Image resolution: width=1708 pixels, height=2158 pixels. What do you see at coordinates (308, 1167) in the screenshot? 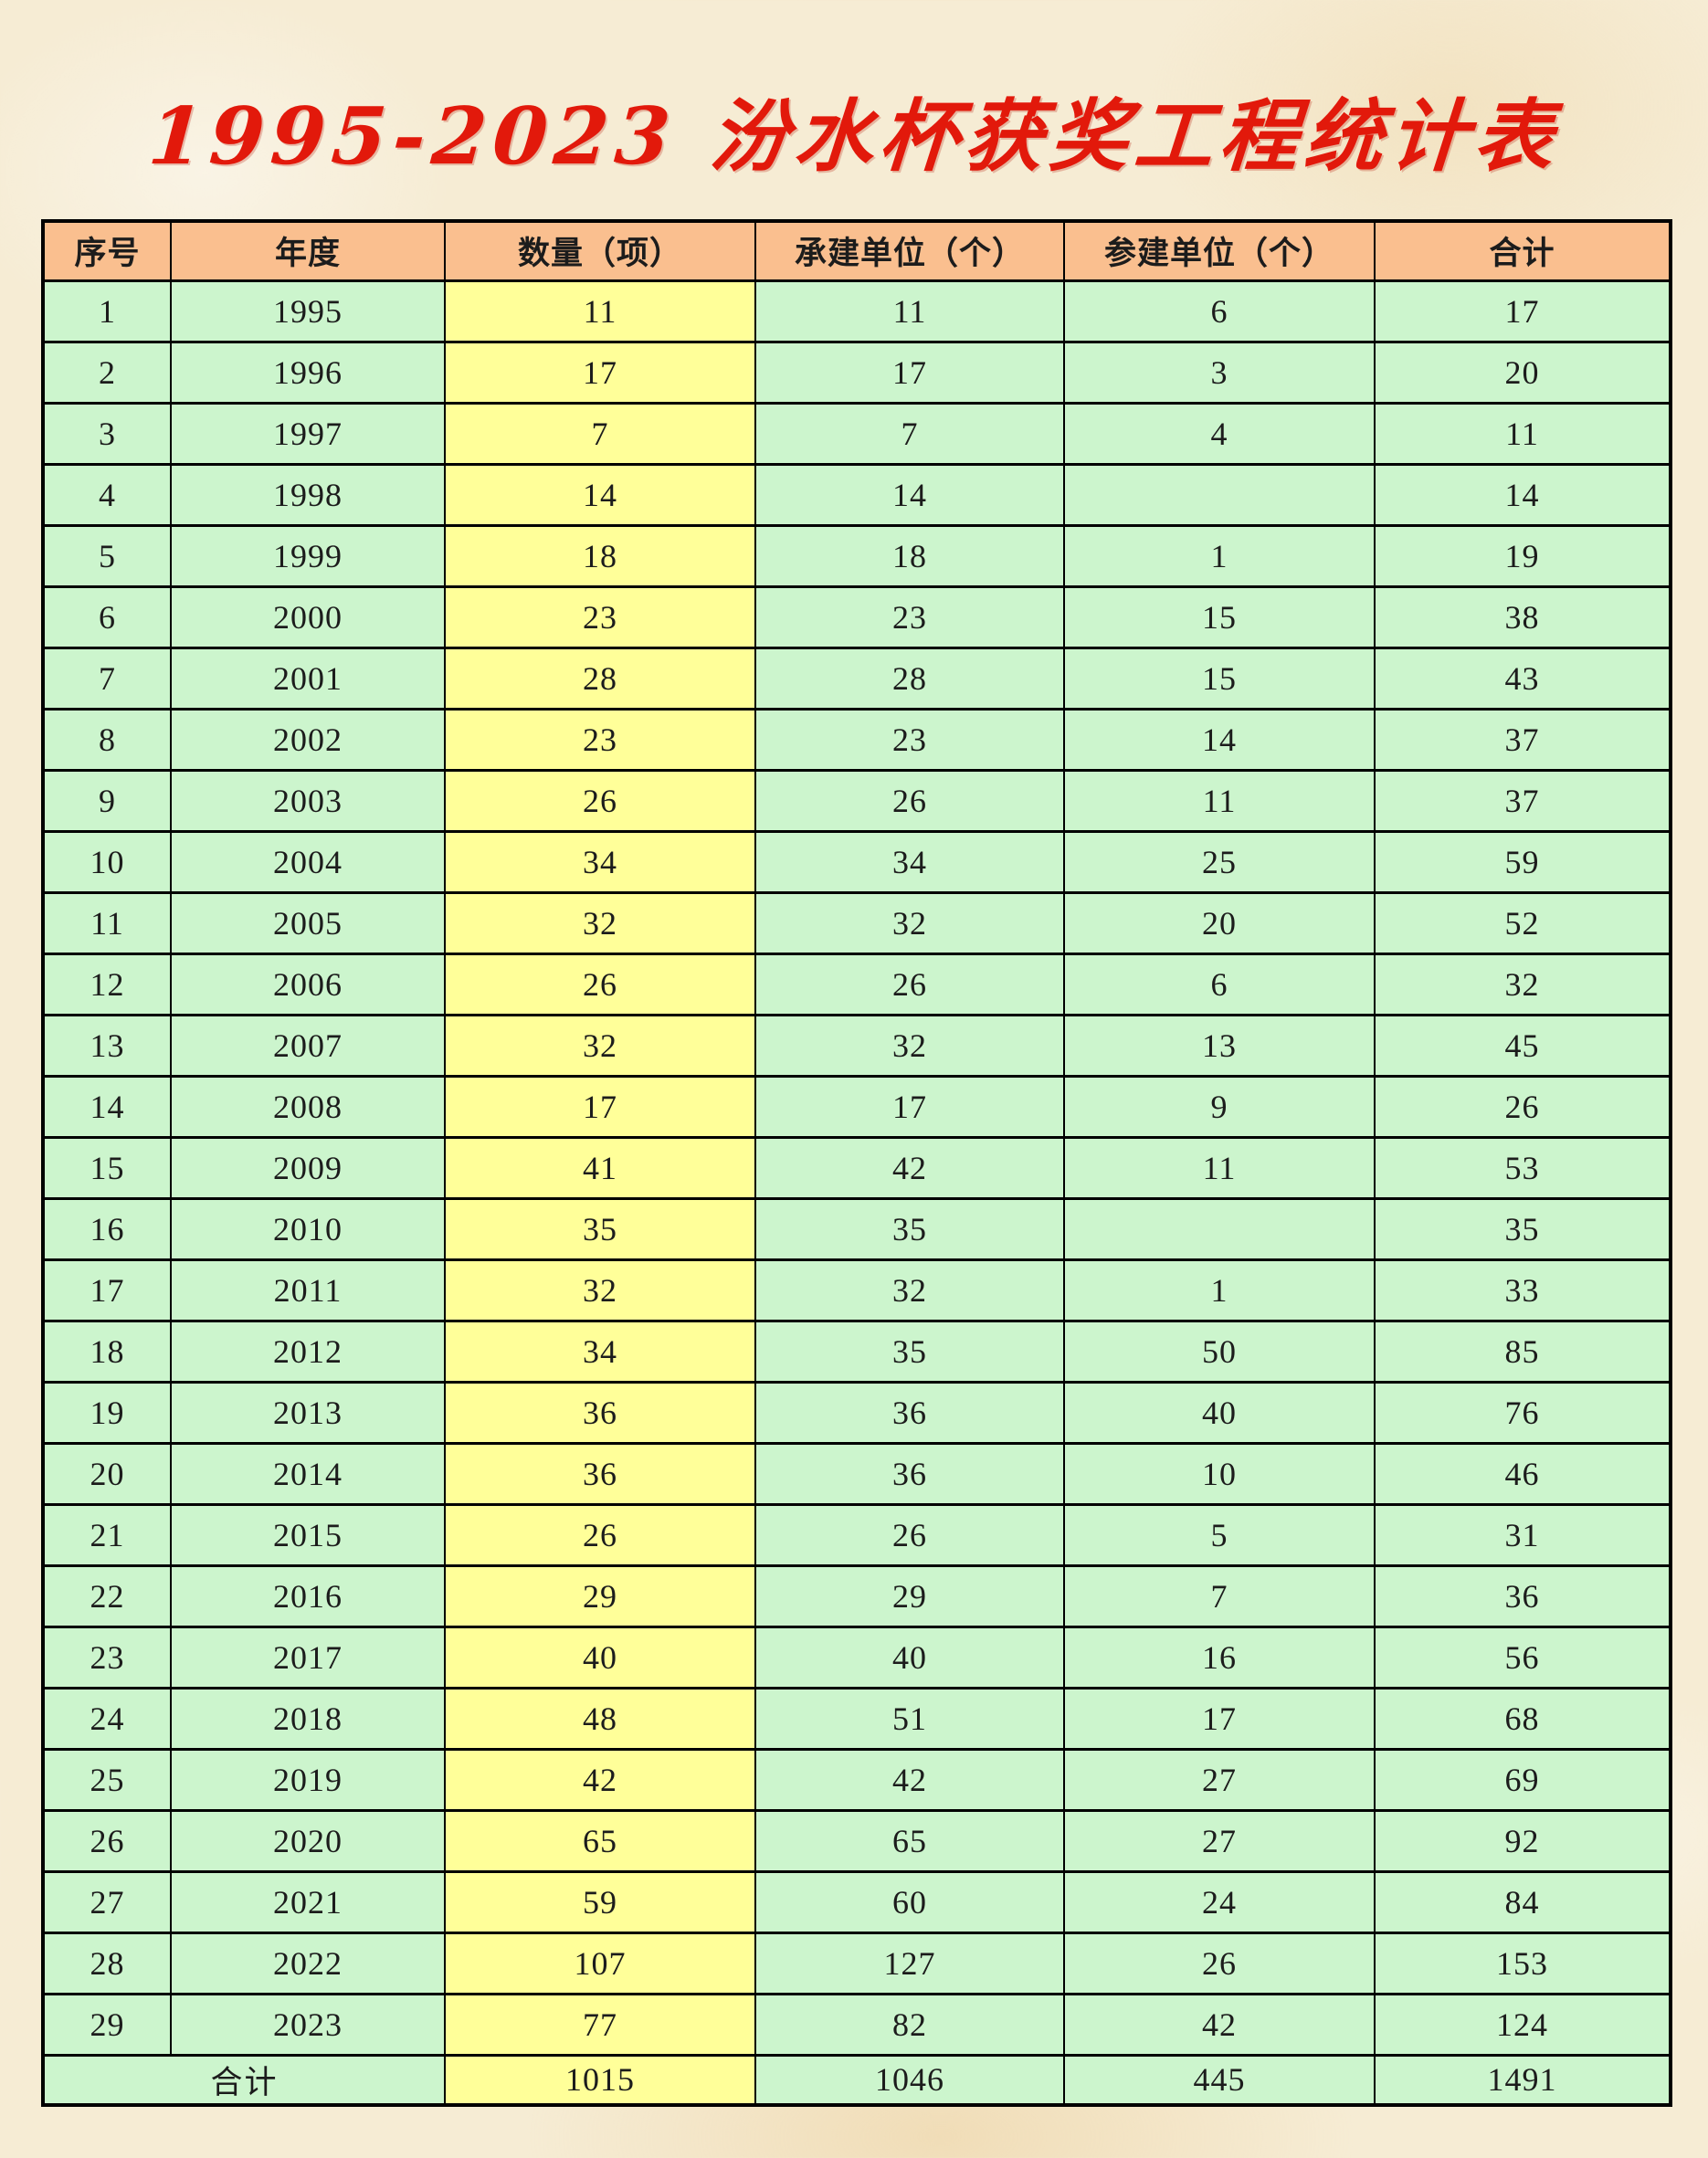
I see `cell-year: 2009` at bounding box center [308, 1167].